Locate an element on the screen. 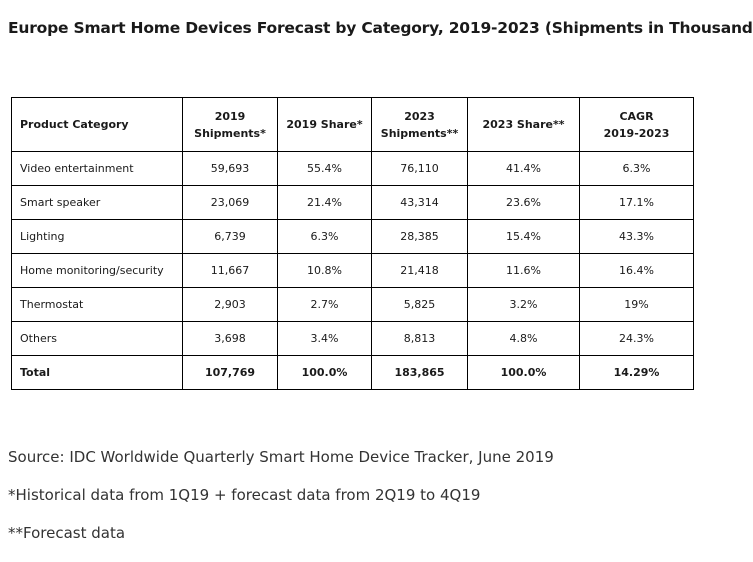  cell-2023-share: 11.6% is located at coordinates (523, 270).